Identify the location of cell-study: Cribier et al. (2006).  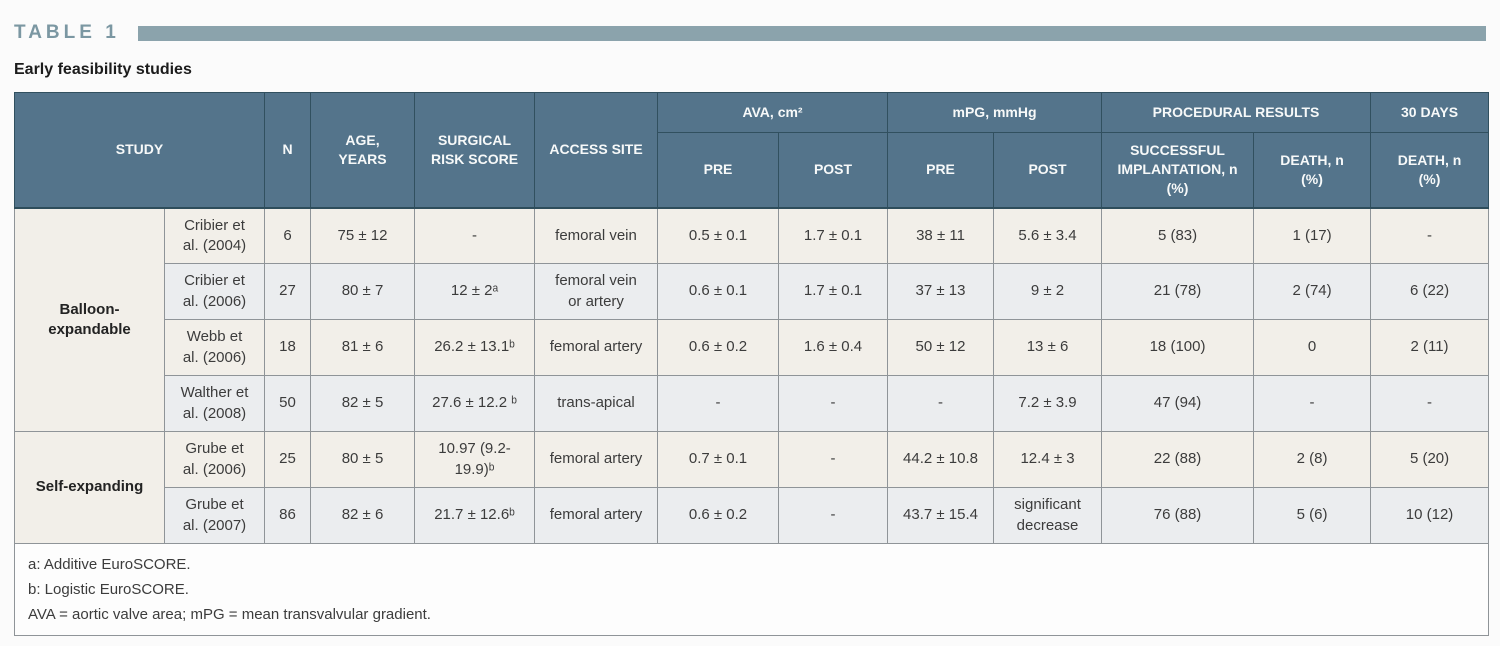
(214, 291).